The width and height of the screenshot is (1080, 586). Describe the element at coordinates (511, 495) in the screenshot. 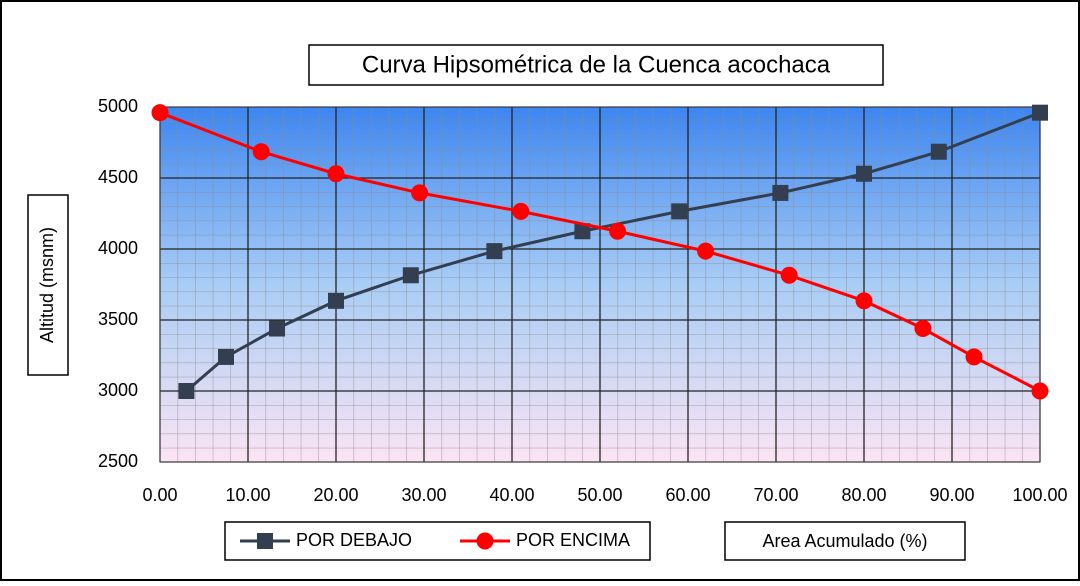

I see `x-tick-label: 40.00` at that location.